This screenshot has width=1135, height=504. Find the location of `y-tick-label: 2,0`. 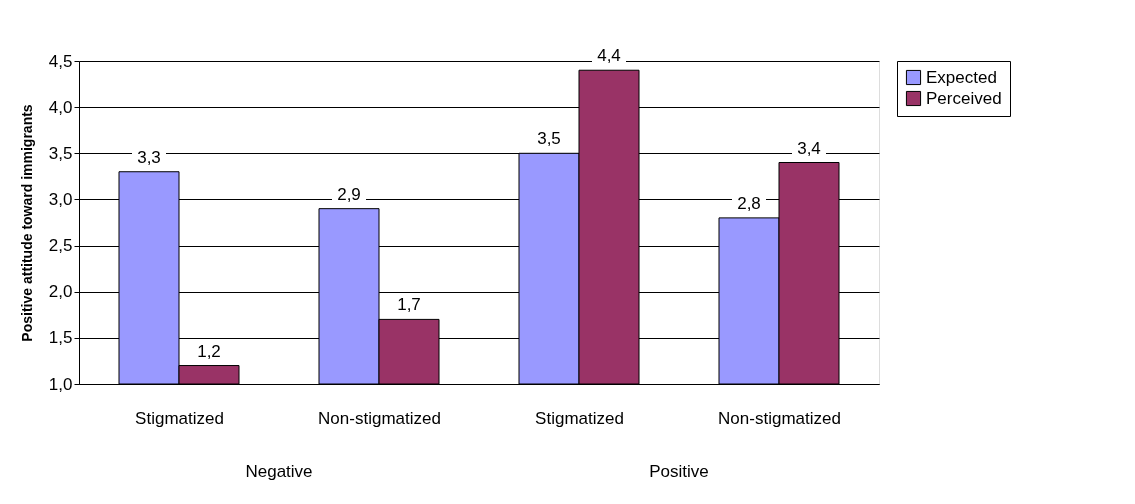

y-tick-label: 2,0 is located at coordinates (60, 292).